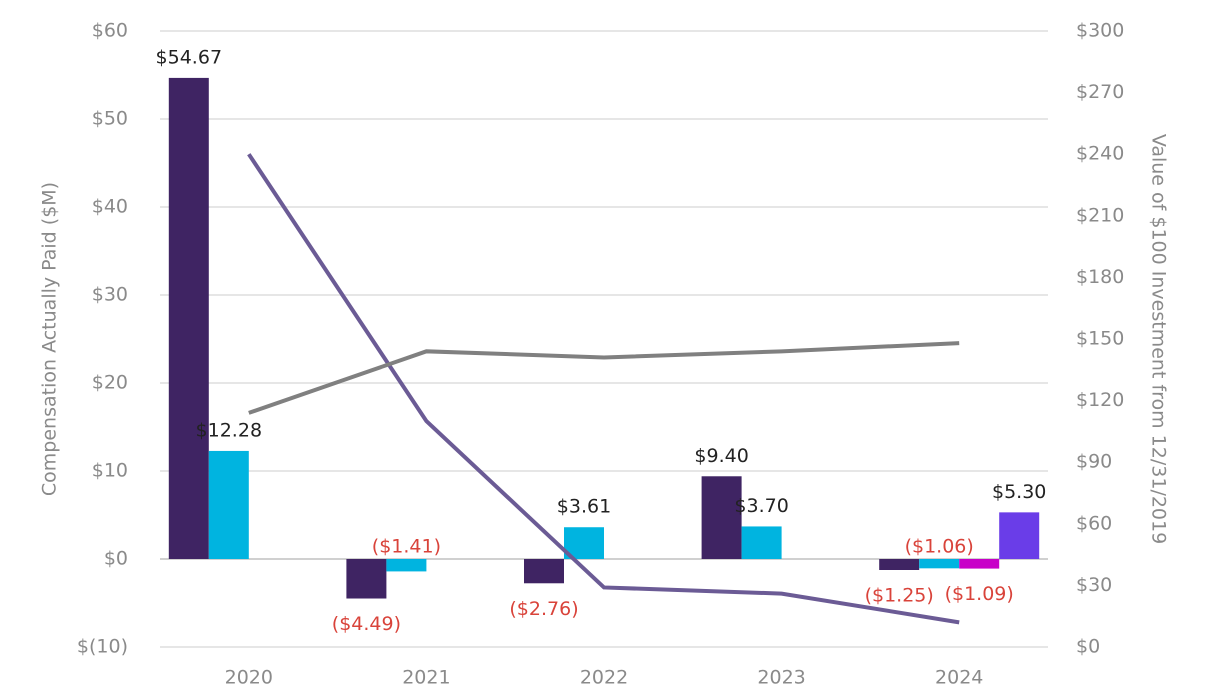  Describe the element at coordinates (110, 383) in the screenshot. I see `y-tick-label: $20` at that location.